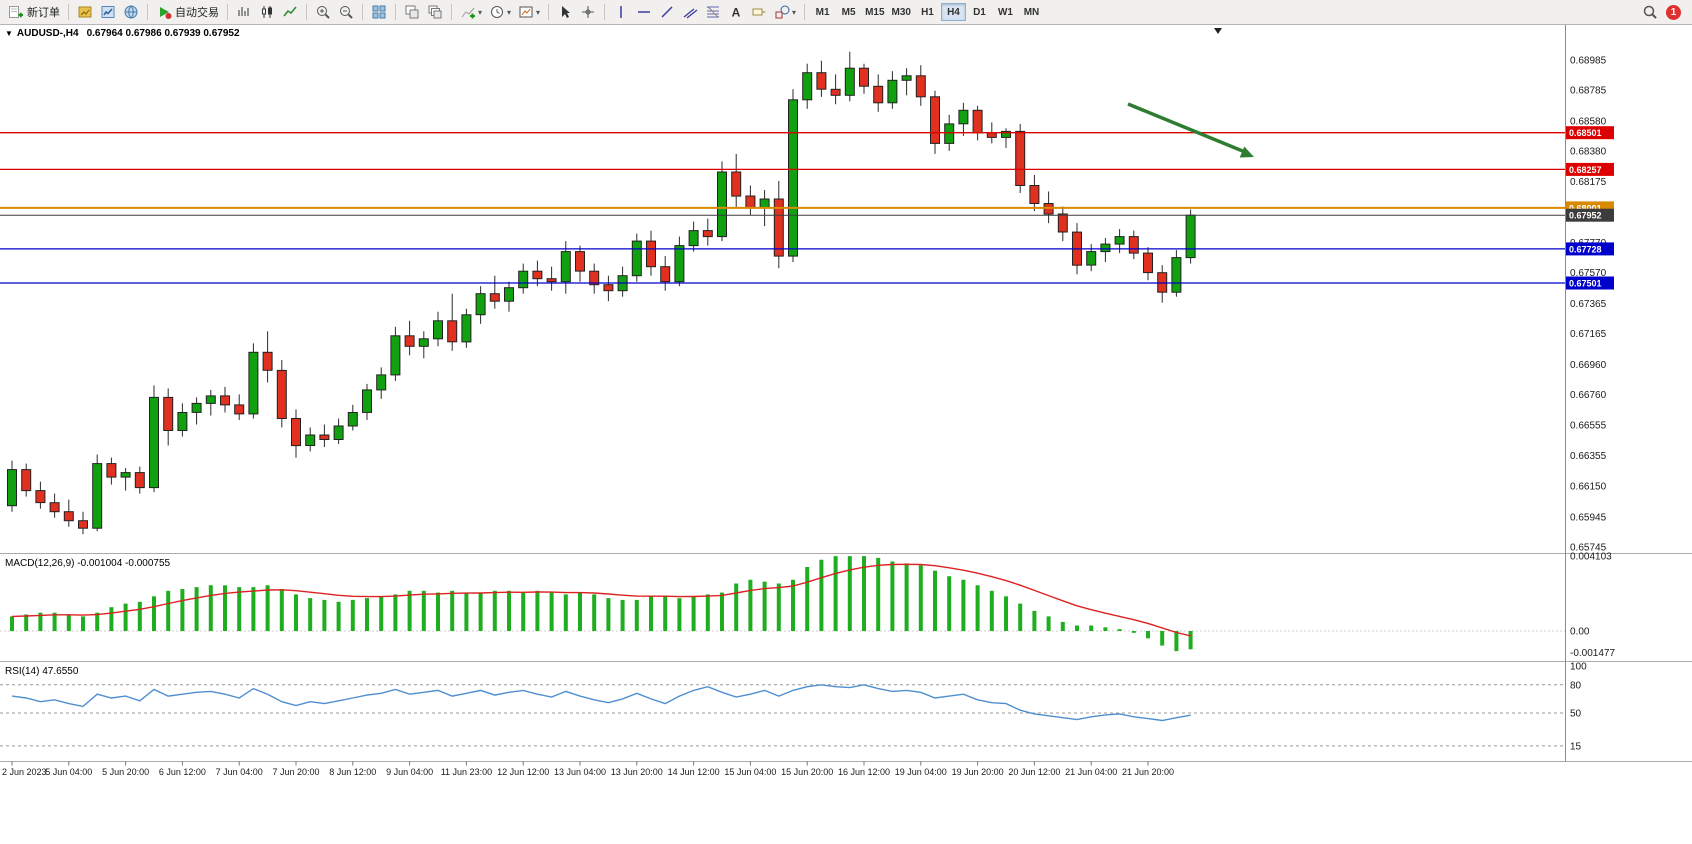  I want to click on tile-windows-button, so click(379, 12).